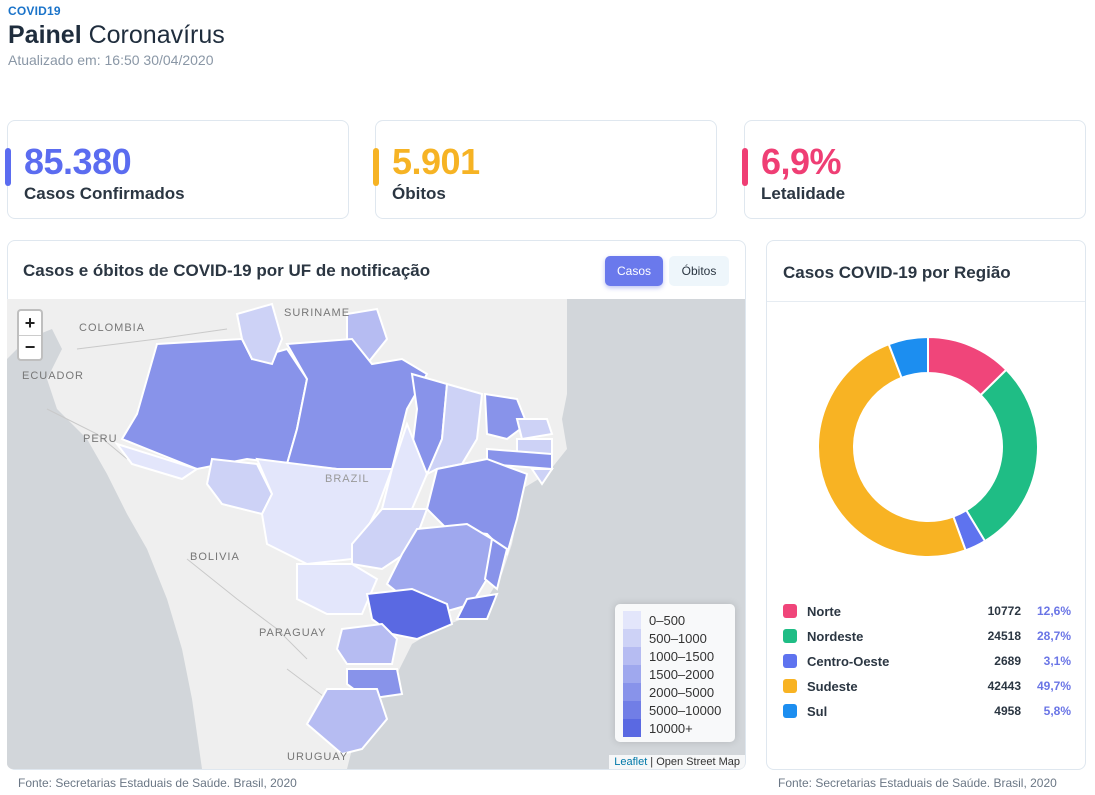  What do you see at coordinates (927, 711) in the screenshot?
I see `region-row-sul: Sul 4958 5,8%` at bounding box center [927, 711].